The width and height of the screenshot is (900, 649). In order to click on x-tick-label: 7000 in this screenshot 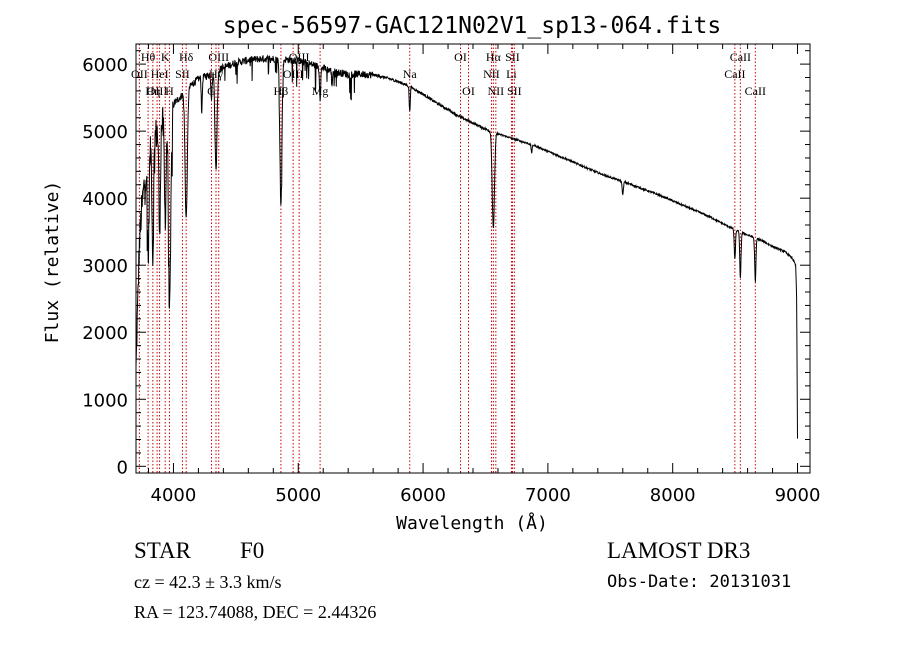, I will do `click(548, 495)`.